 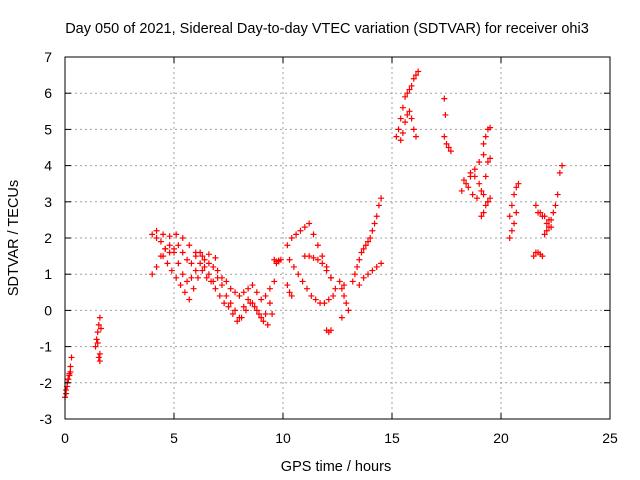 What do you see at coordinates (48, 93) in the screenshot?
I see `y-tick-label: 6` at bounding box center [48, 93].